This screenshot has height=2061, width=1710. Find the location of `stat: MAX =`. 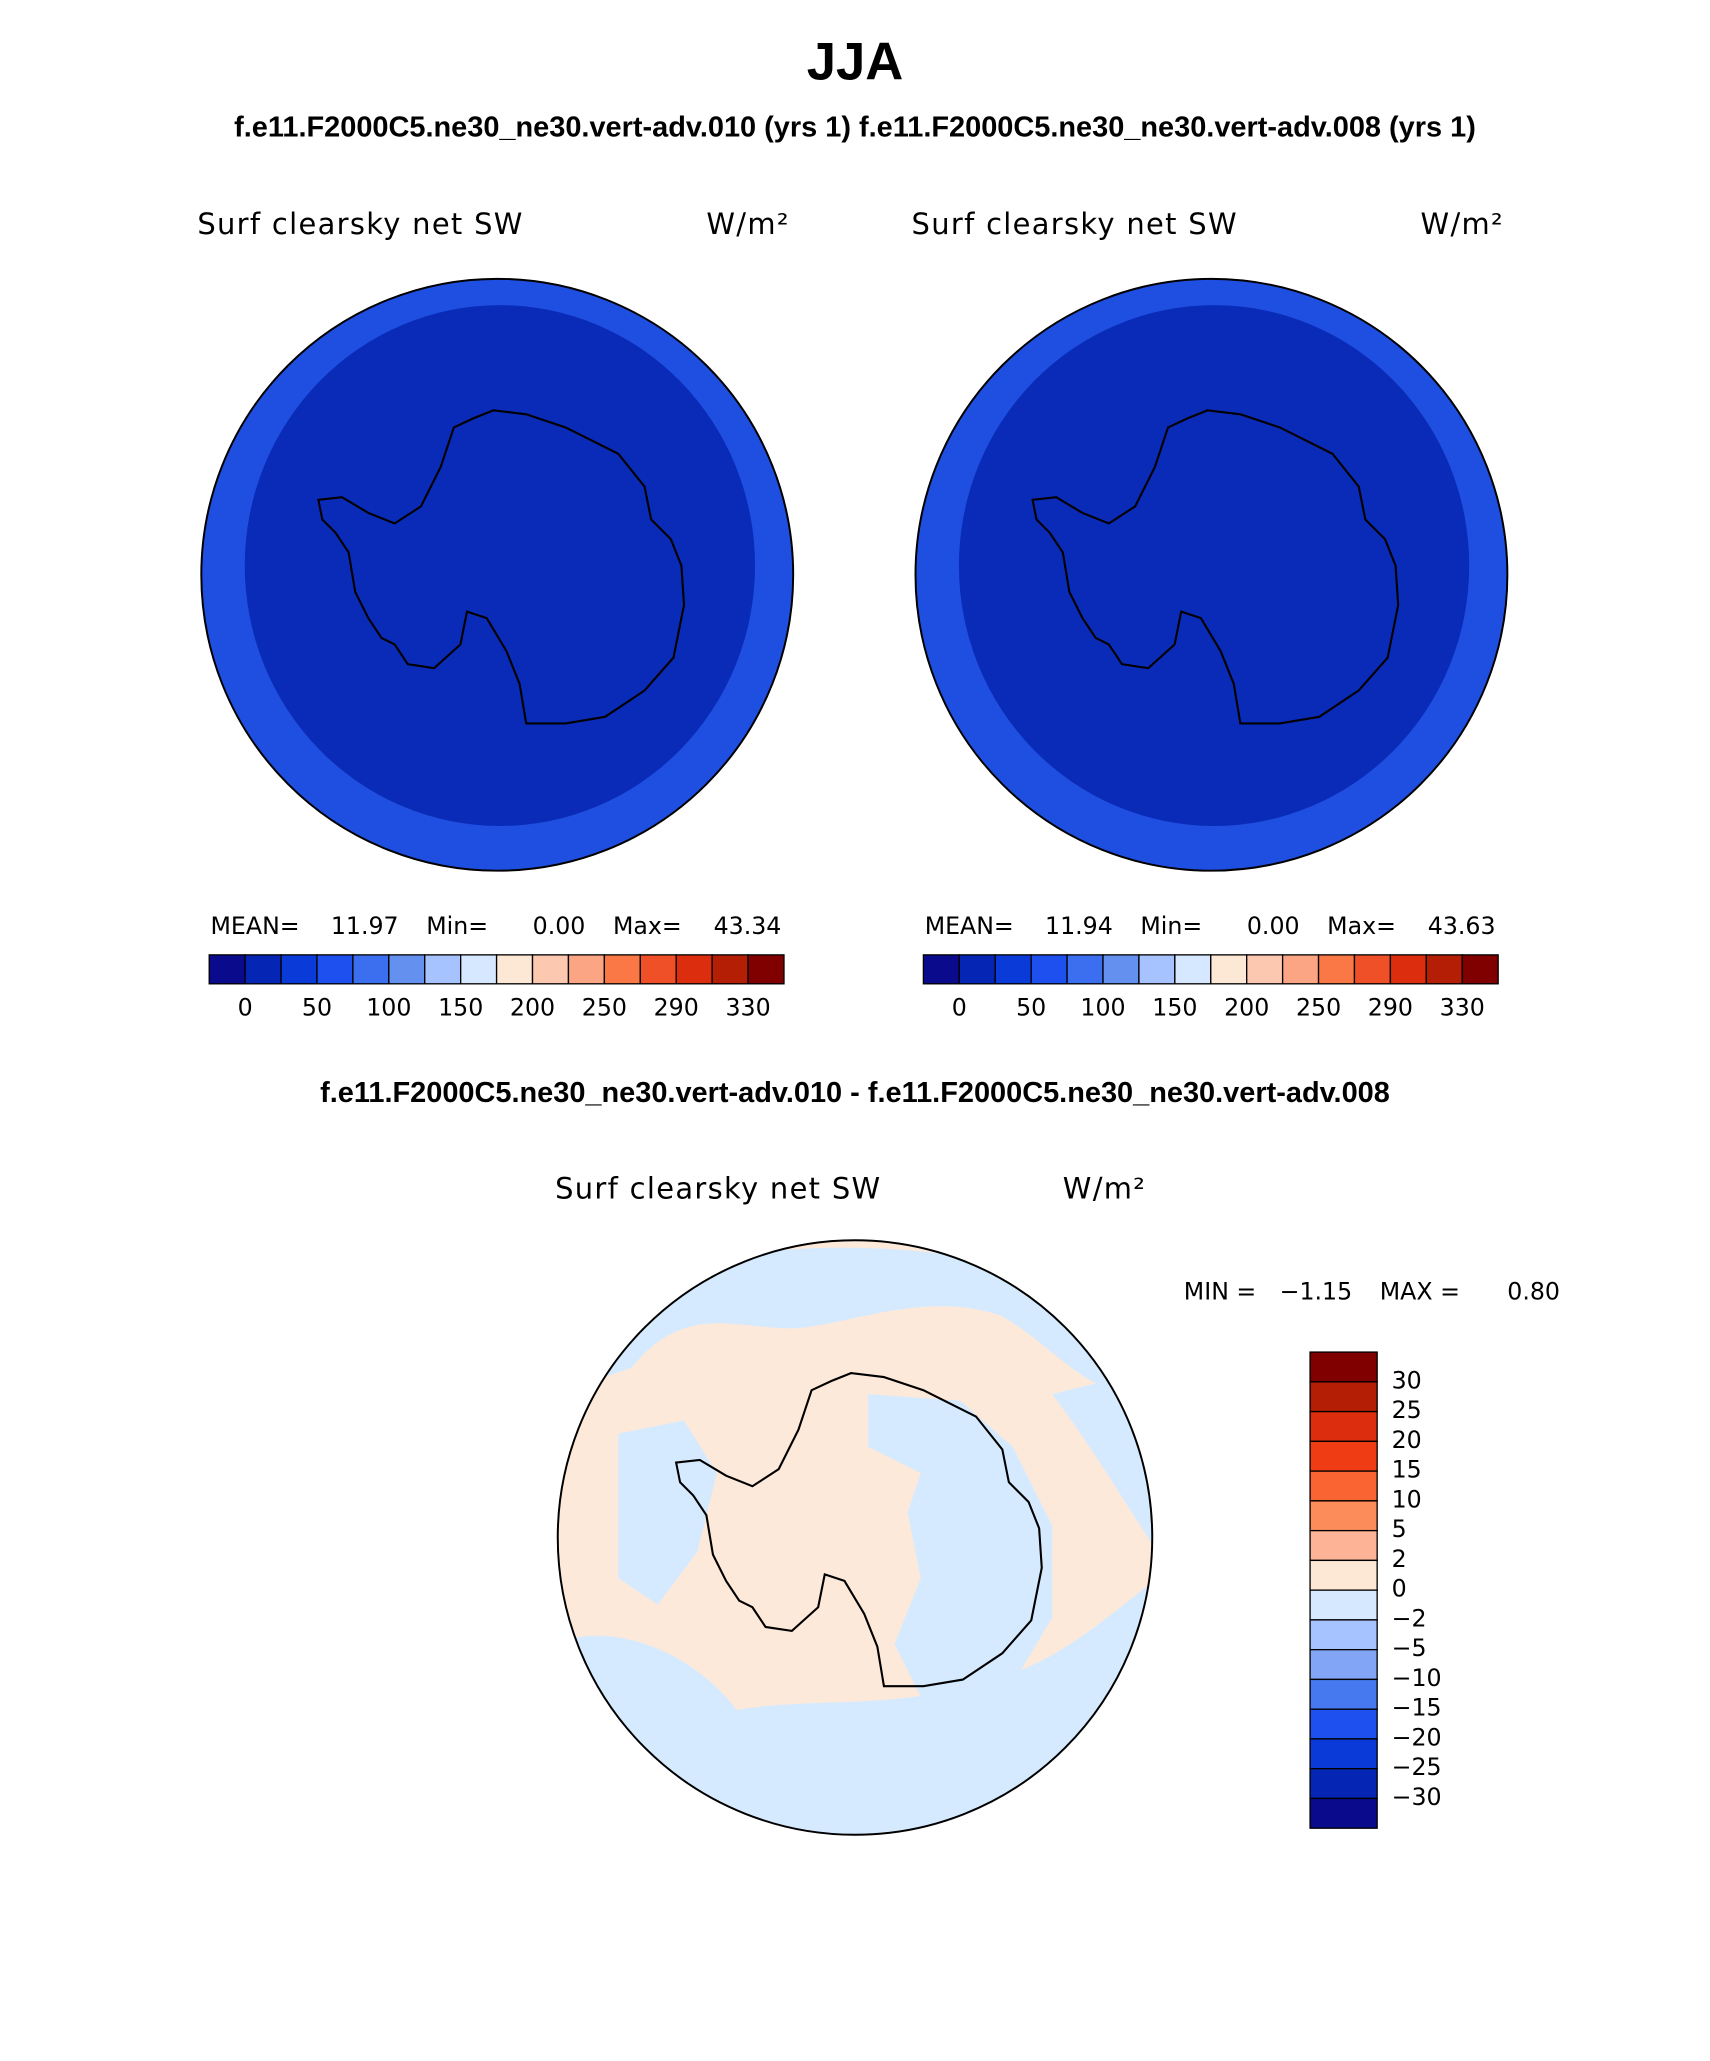

stat: MAX = is located at coordinates (1420, 1291).